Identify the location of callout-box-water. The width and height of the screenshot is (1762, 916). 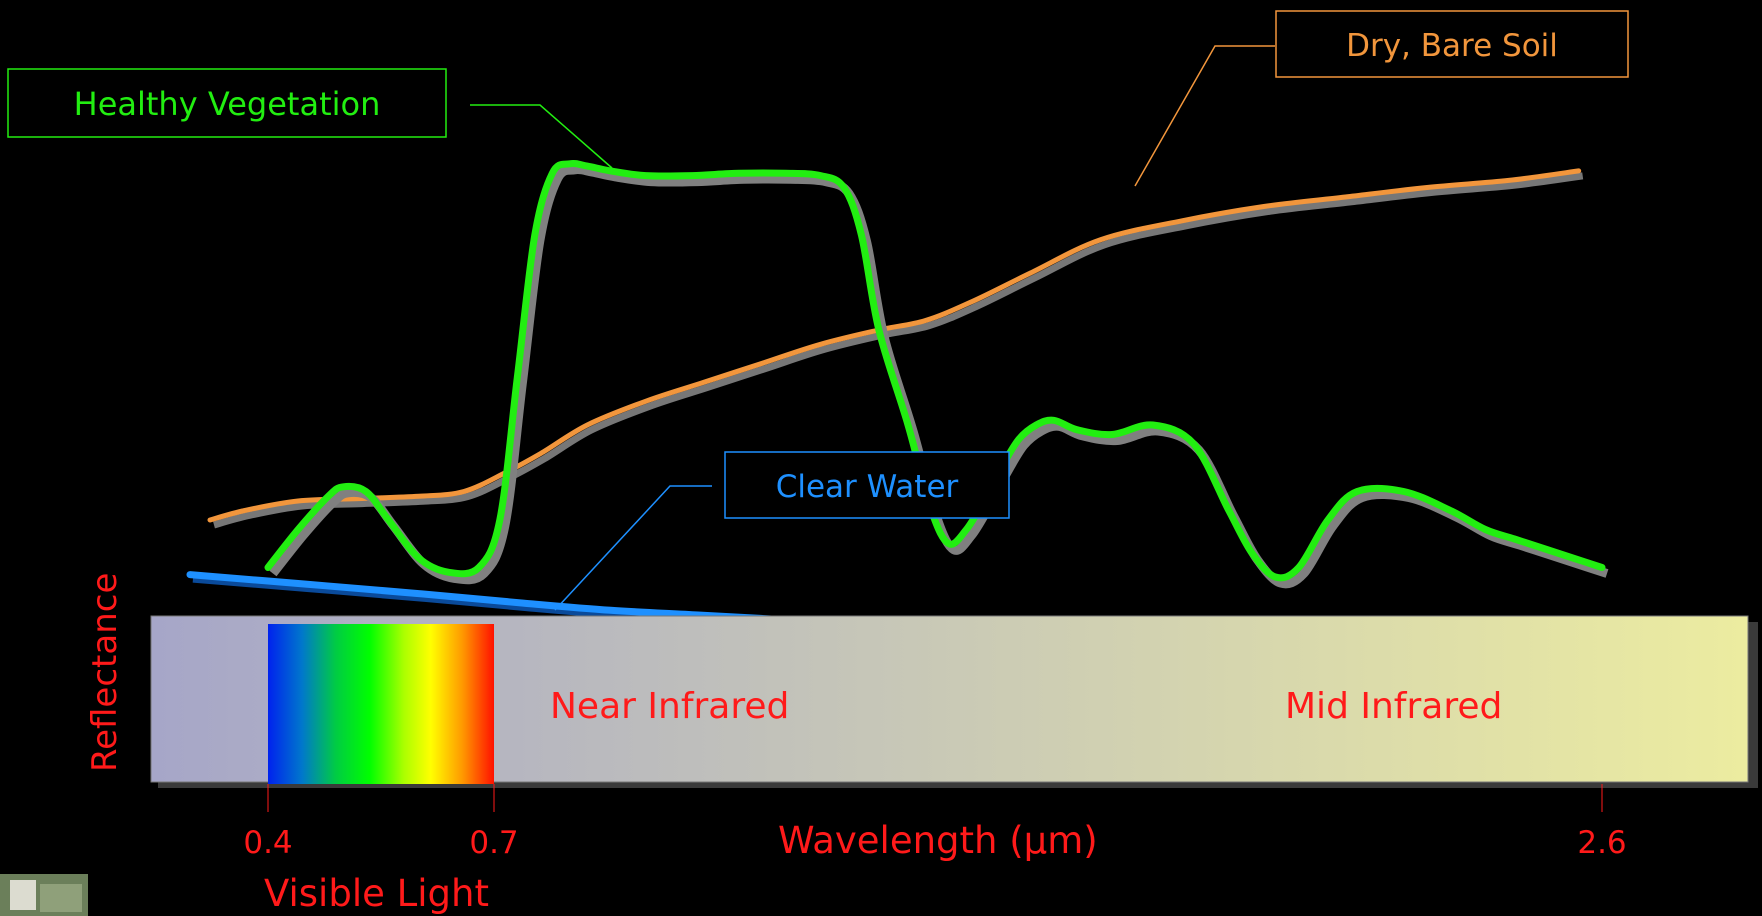
(867, 485).